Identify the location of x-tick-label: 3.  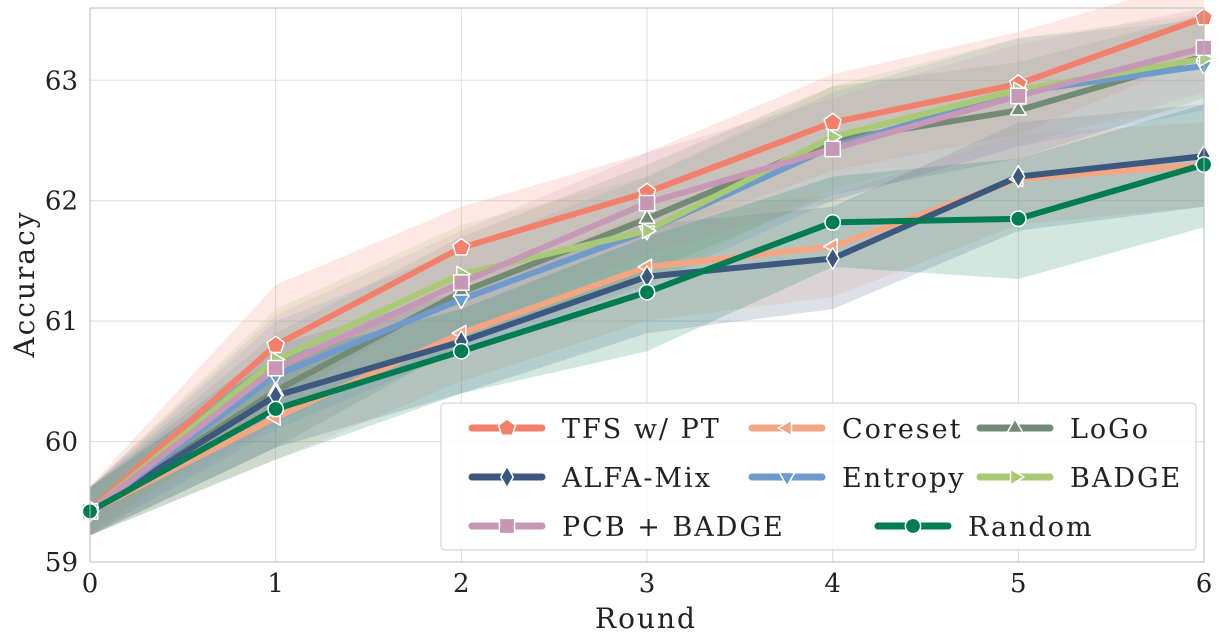
(647, 584).